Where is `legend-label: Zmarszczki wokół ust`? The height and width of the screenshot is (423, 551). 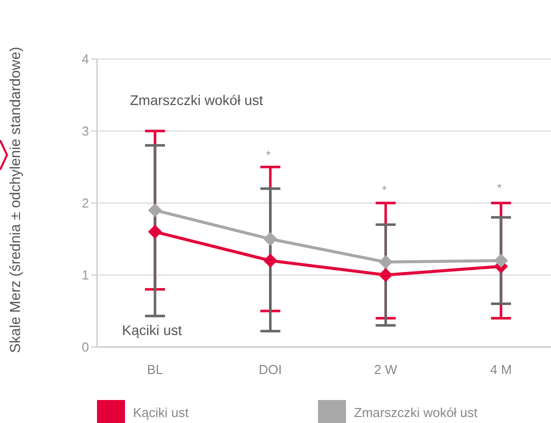 legend-label: Zmarszczki wokół ust is located at coordinates (416, 412).